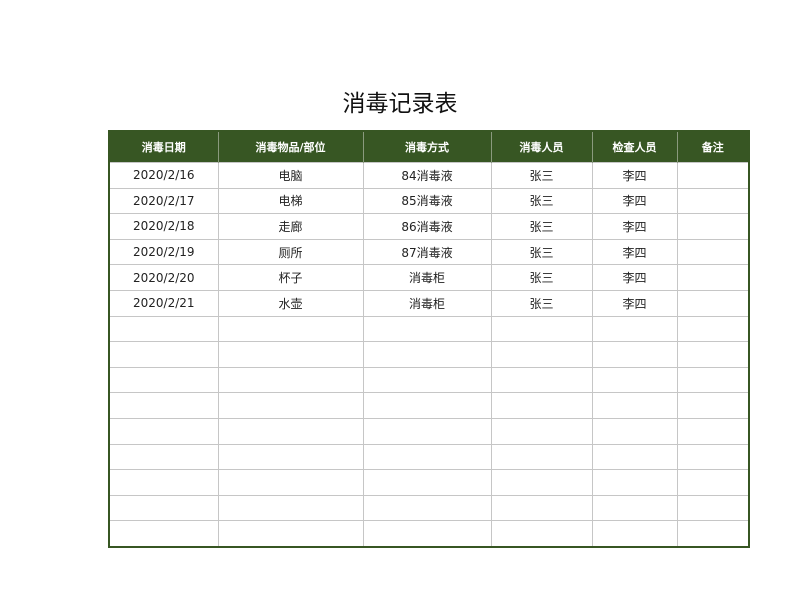  I want to click on table-cell: 厕所, so click(290, 252).